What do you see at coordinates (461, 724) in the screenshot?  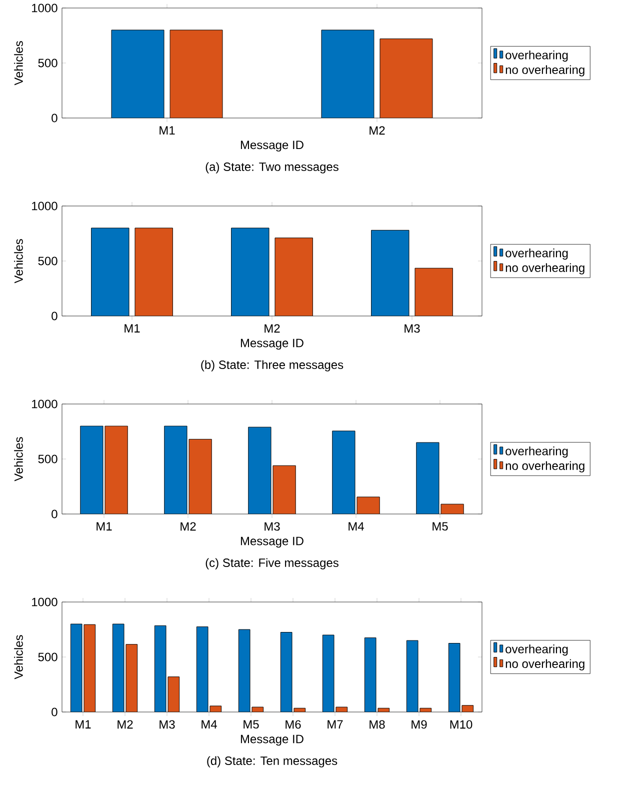 I see `x-tick-label: M10` at bounding box center [461, 724].